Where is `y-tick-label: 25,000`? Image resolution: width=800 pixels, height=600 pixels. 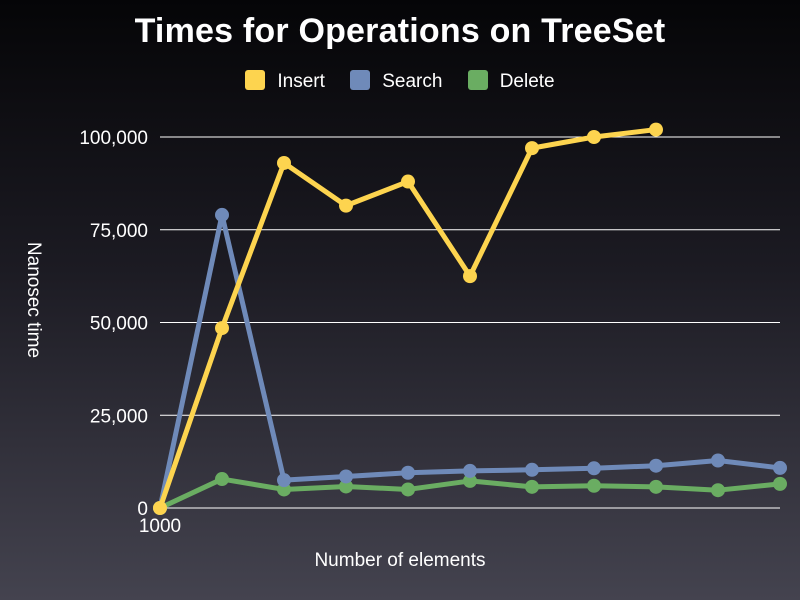 y-tick-label: 25,000 is located at coordinates (119, 416).